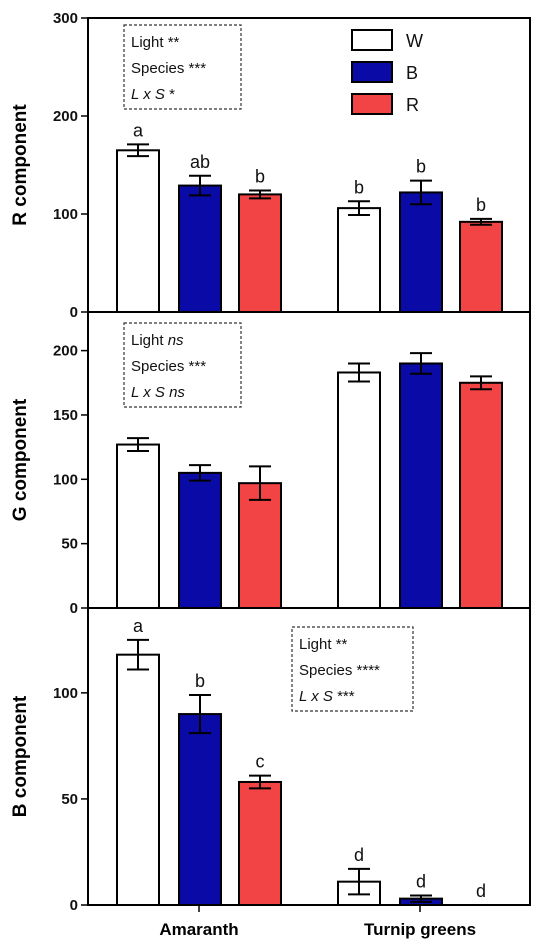  Describe the element at coordinates (20, 459) in the screenshot. I see `y-axis-title: G component` at that location.